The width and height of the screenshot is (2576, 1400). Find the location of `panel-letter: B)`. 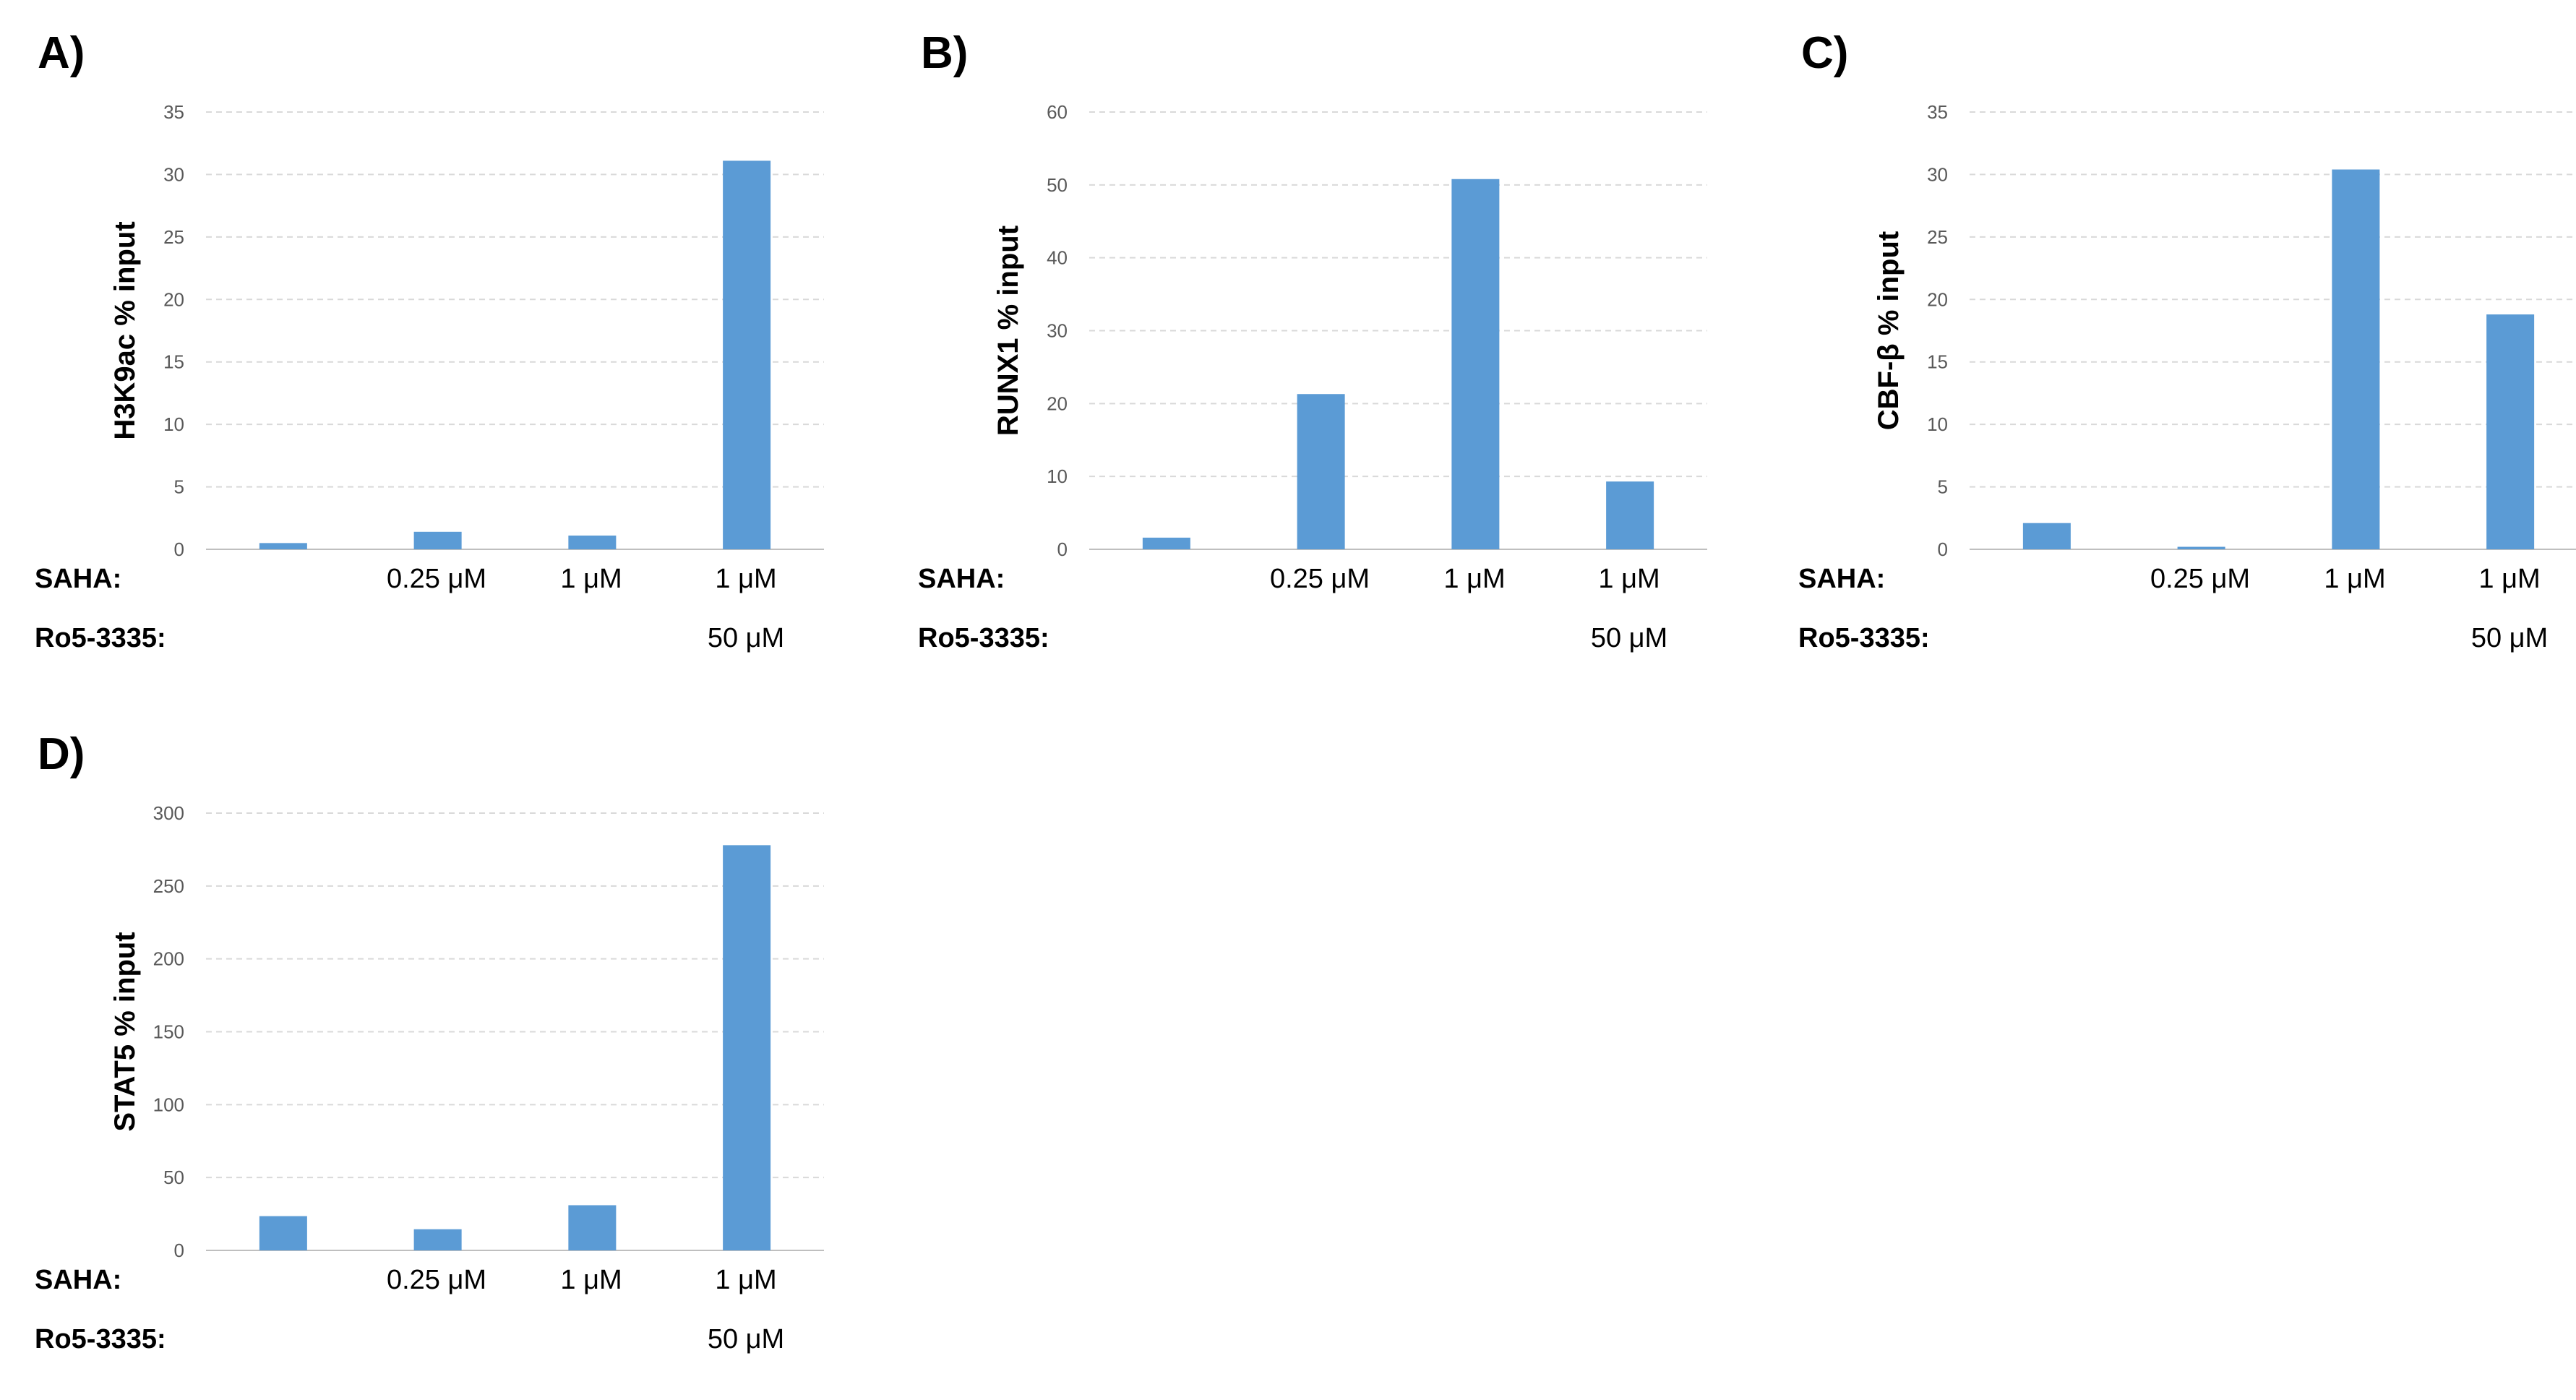

panel-letter: B) is located at coordinates (945, 53).